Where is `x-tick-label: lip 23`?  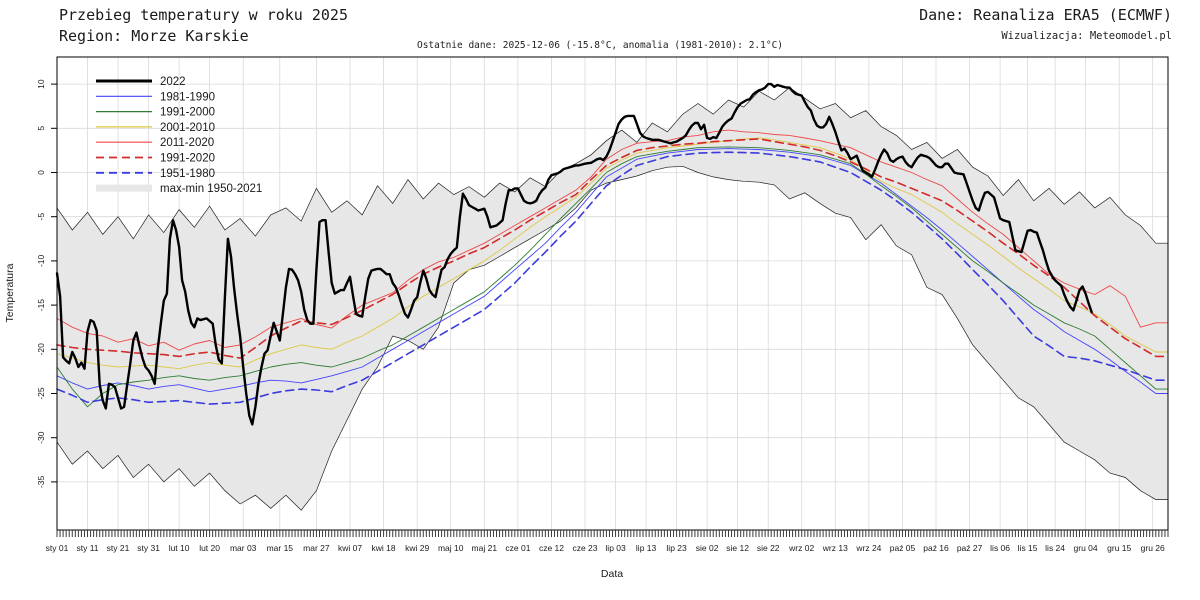
x-tick-label: lip 23 is located at coordinates (676, 548).